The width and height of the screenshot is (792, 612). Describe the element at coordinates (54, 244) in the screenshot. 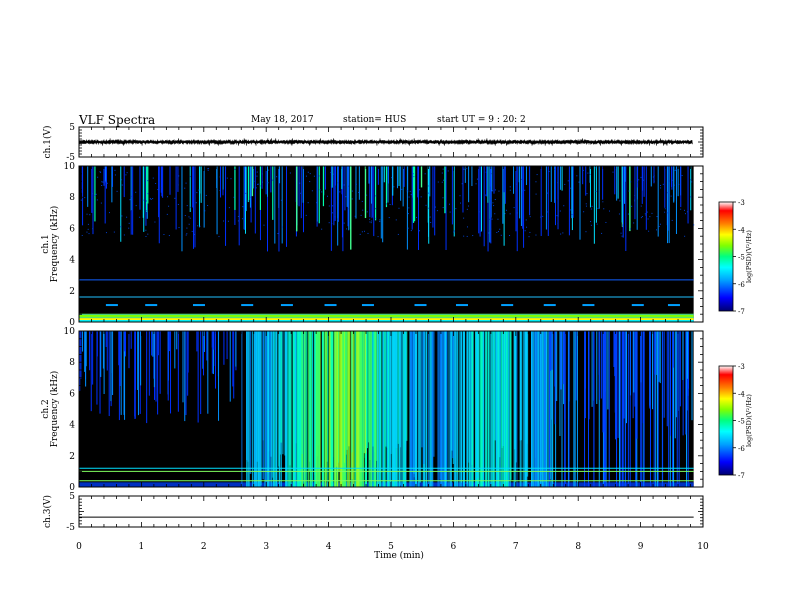

I see `ch1-spectrogram-ylabel: Frequency (kHz)` at that location.